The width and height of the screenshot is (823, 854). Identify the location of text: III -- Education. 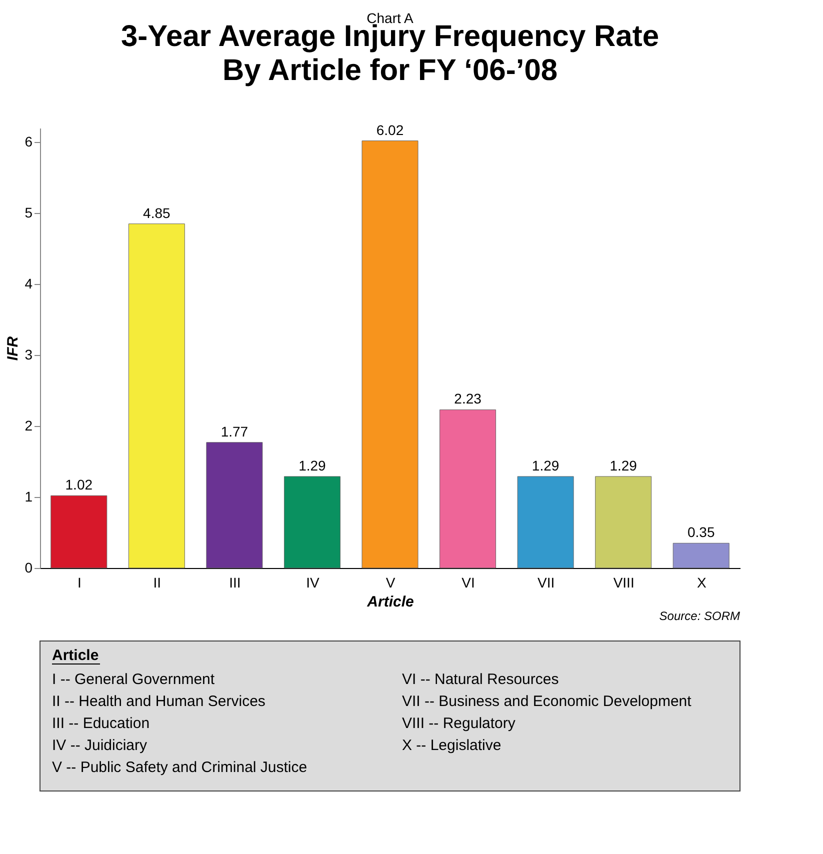
(101, 723).